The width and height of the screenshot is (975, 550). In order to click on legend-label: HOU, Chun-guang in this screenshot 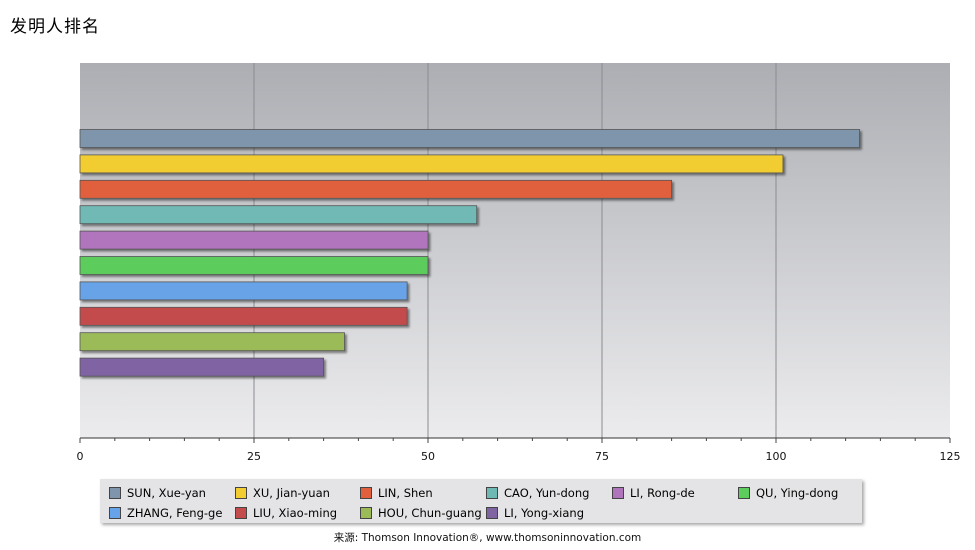, I will do `click(430, 513)`.